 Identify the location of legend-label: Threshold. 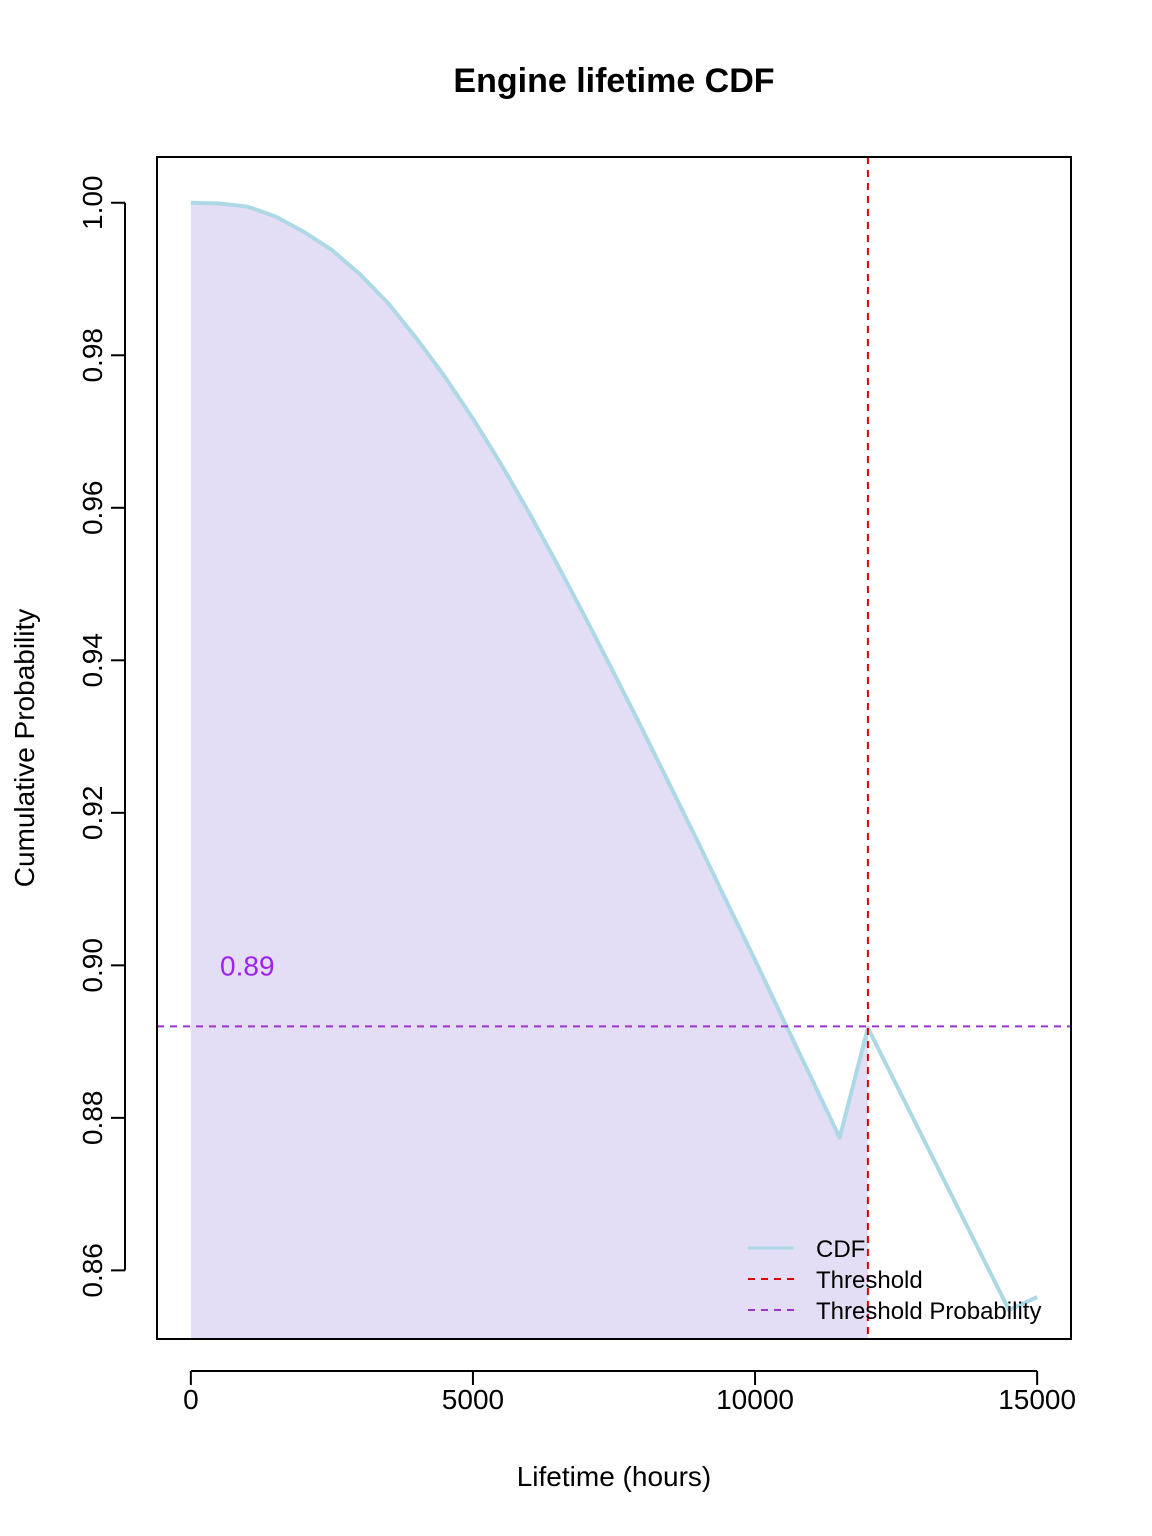
(869, 1280).